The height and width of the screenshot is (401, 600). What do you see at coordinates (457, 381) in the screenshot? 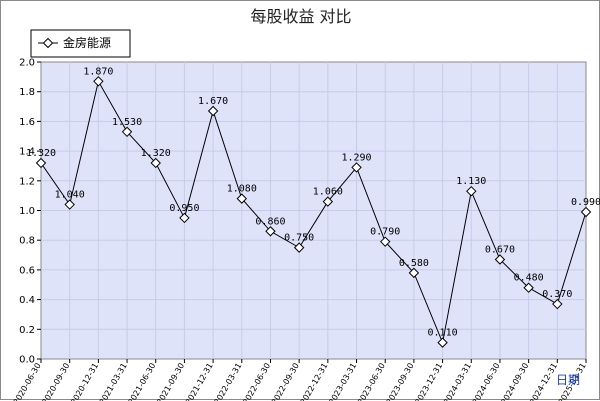
I see `x-tick-label: 2024-03-31` at bounding box center [457, 381].